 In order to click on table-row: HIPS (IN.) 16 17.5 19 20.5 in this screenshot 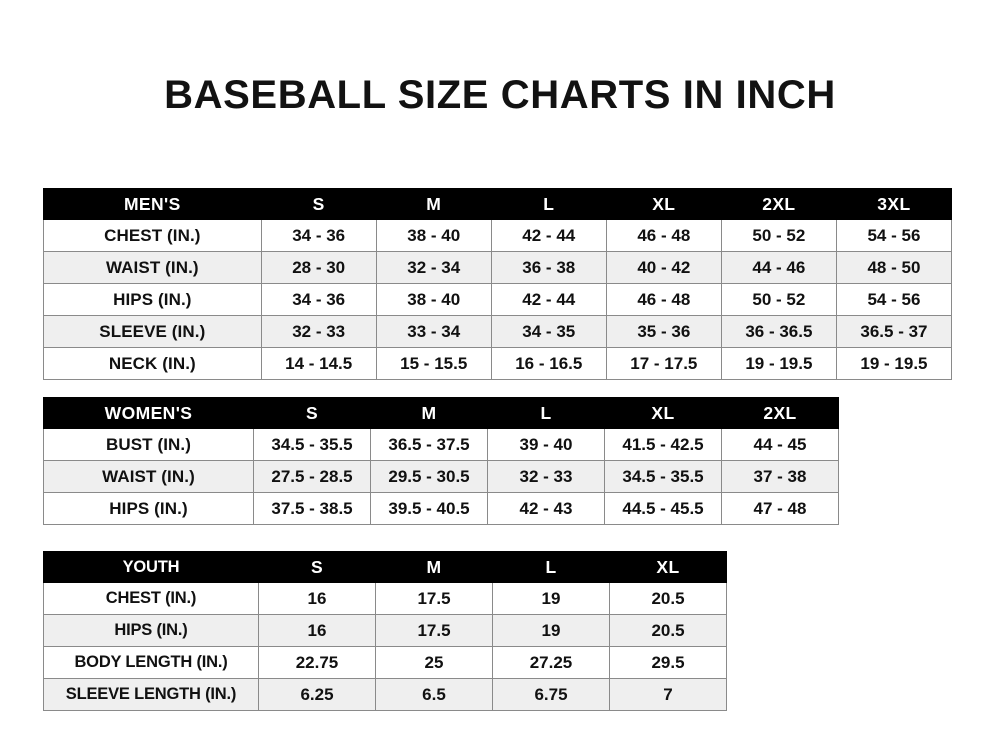, I will do `click(385, 630)`.